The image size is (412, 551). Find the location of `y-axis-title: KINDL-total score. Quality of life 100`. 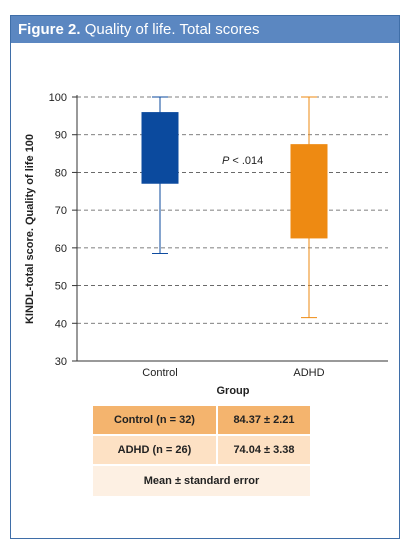

y-axis-title: KINDL-total score. Quality of life 100 is located at coordinates (30, 229).